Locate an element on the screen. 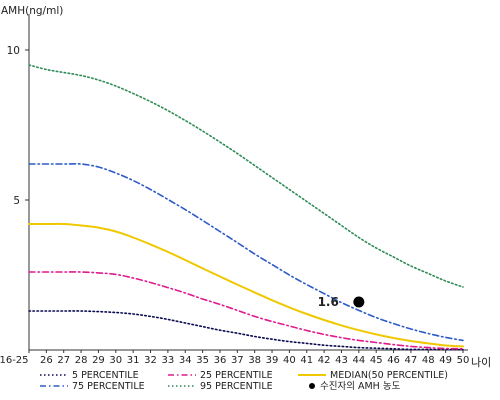 The width and height of the screenshot is (500, 400). x-axis-label: 나이 is located at coordinates (481, 362).